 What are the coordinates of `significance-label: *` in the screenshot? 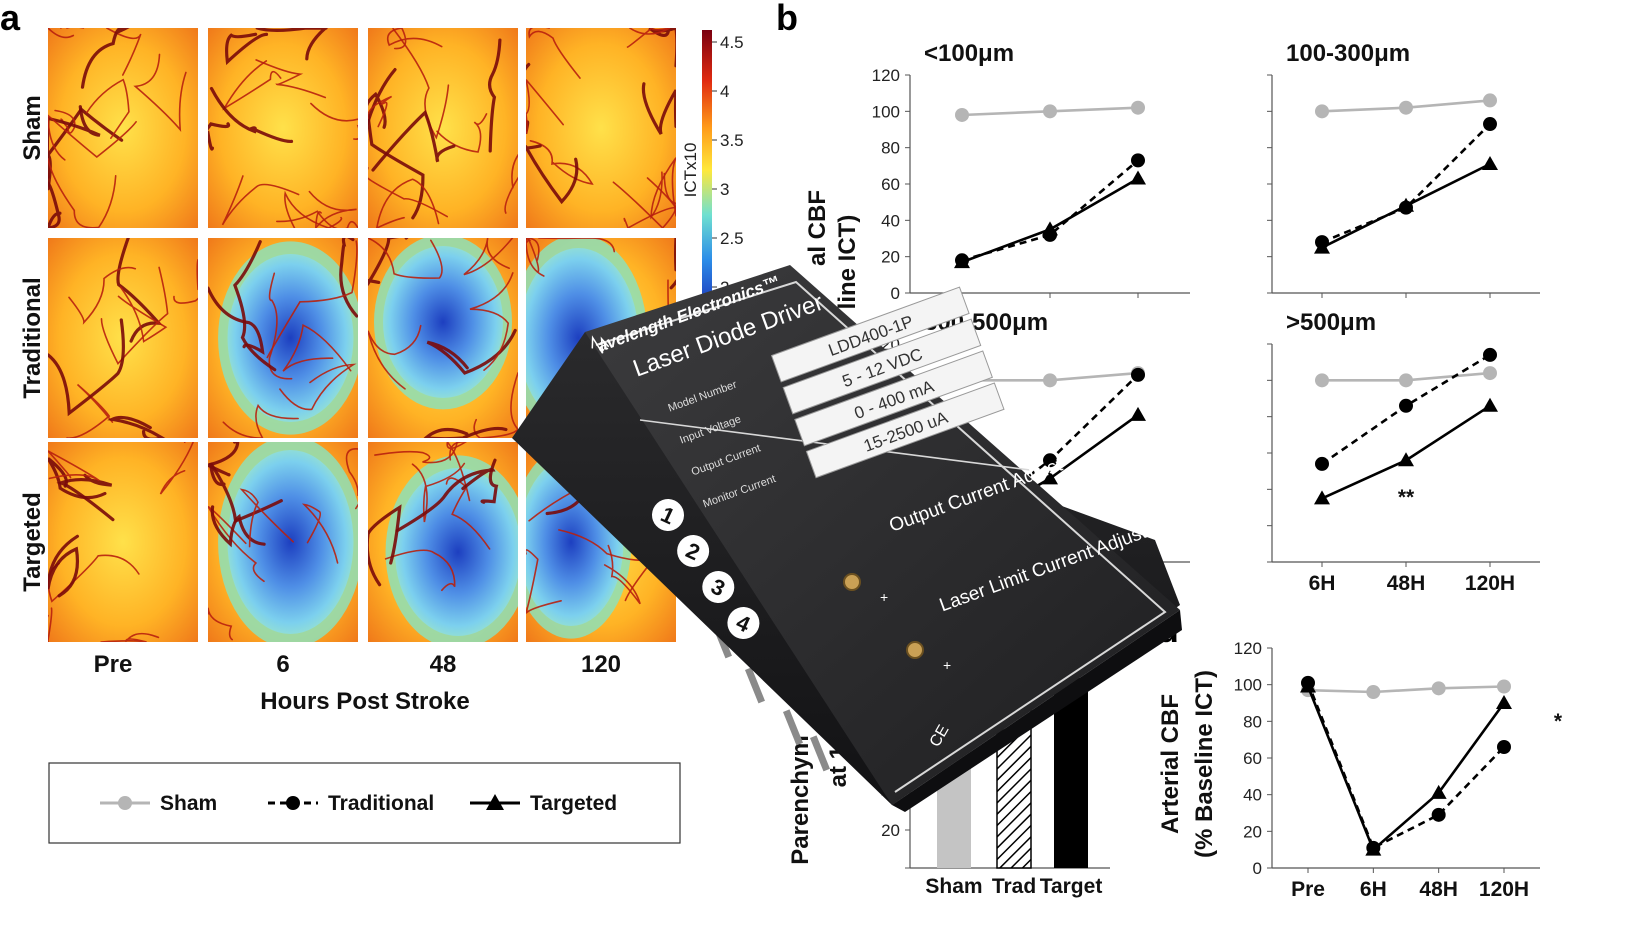 It's located at (1558, 721).